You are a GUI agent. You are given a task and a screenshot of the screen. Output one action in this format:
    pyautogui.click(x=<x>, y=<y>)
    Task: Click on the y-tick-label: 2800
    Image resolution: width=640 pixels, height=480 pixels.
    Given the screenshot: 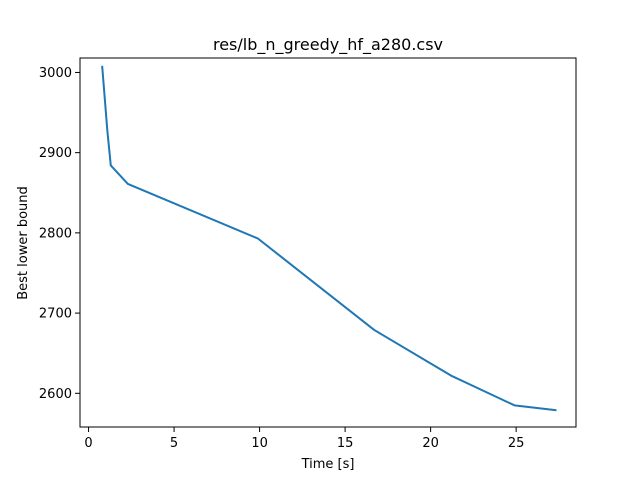 What is the action you would take?
    pyautogui.click(x=55, y=233)
    